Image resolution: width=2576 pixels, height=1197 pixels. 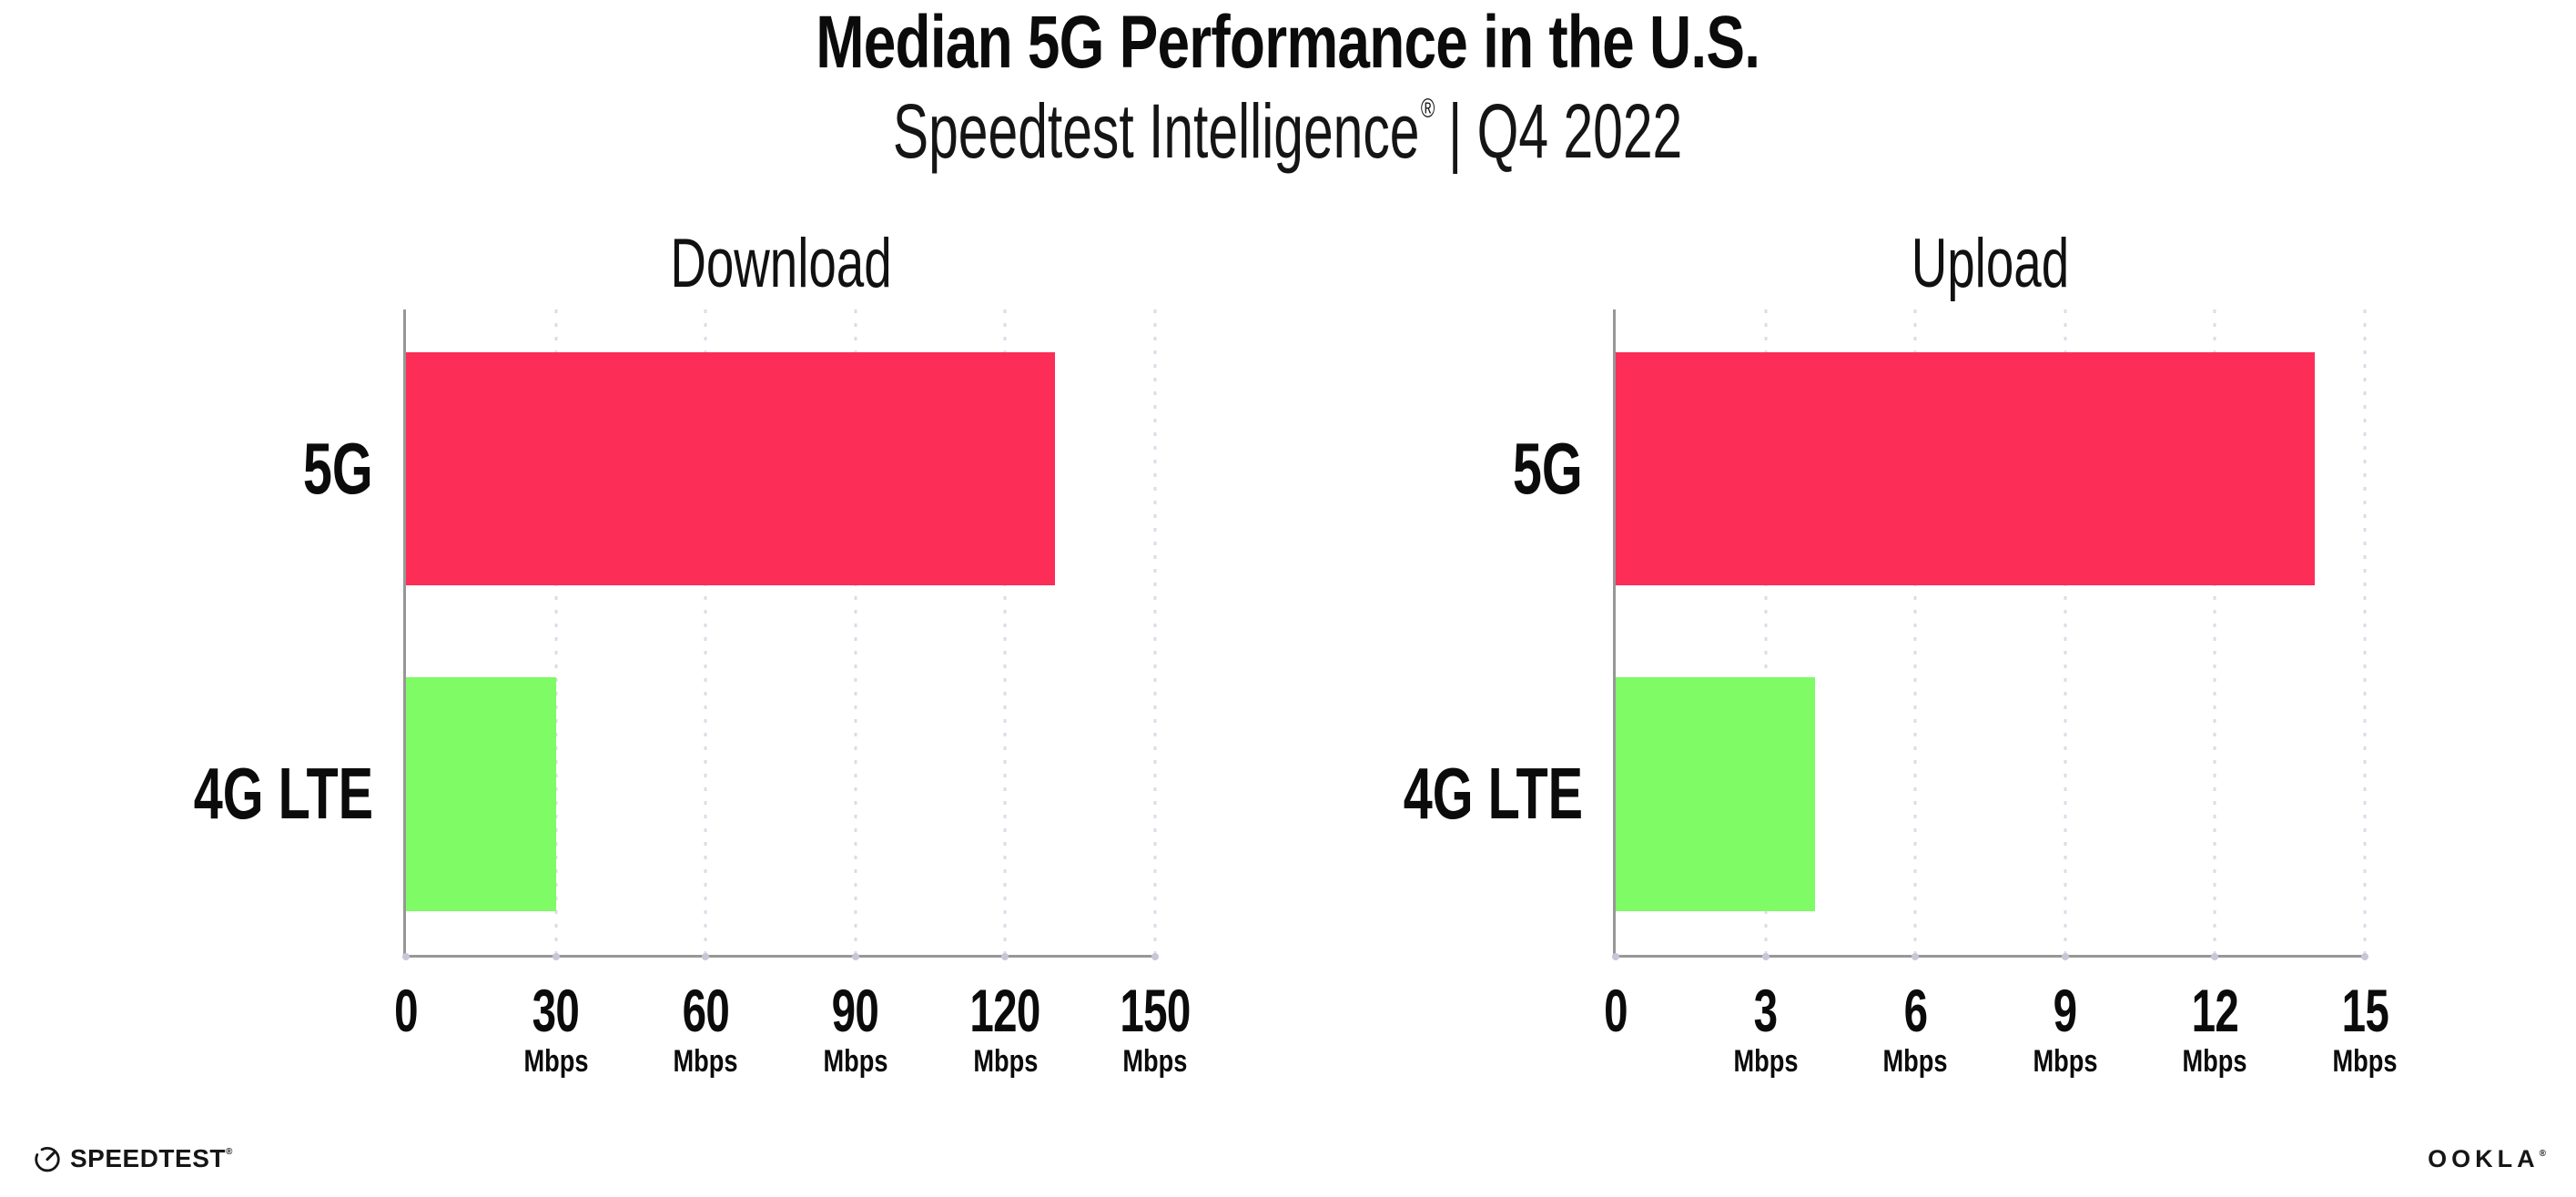 What do you see at coordinates (2487, 1159) in the screenshot?
I see `ookla-logo: OOKLA®` at bounding box center [2487, 1159].